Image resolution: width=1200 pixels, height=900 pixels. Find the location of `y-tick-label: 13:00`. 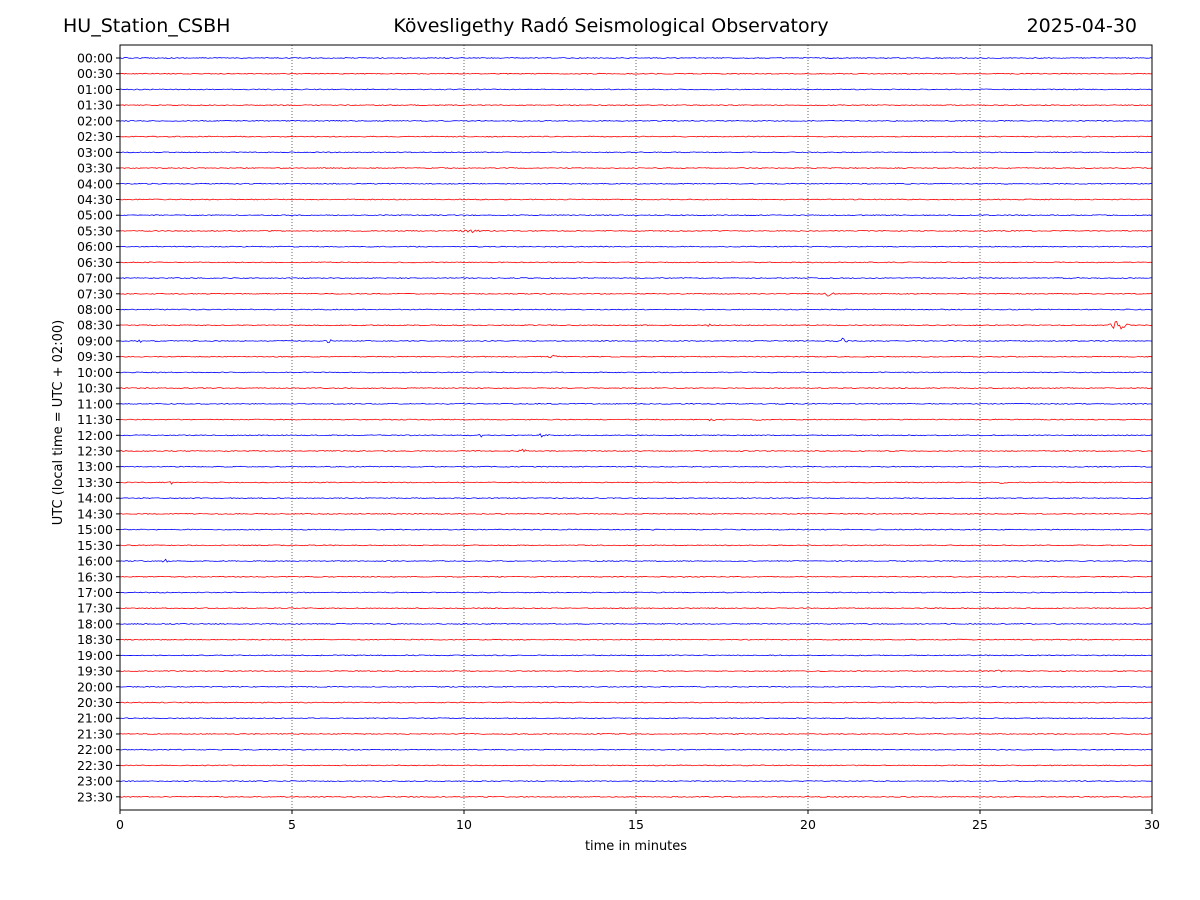

y-tick-label: 13:00 is located at coordinates (95, 466).